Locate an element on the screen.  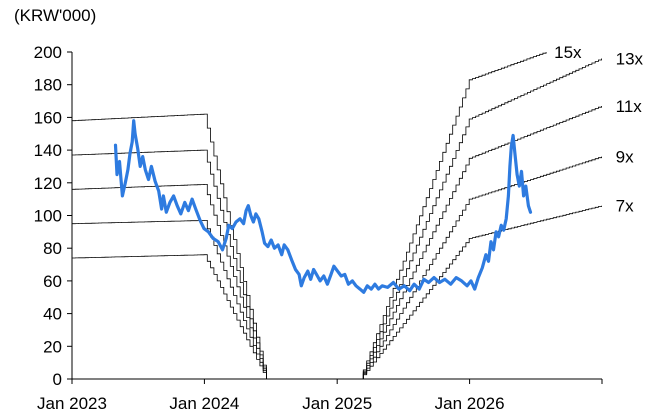
band-label-13x: 13x is located at coordinates (630, 59).